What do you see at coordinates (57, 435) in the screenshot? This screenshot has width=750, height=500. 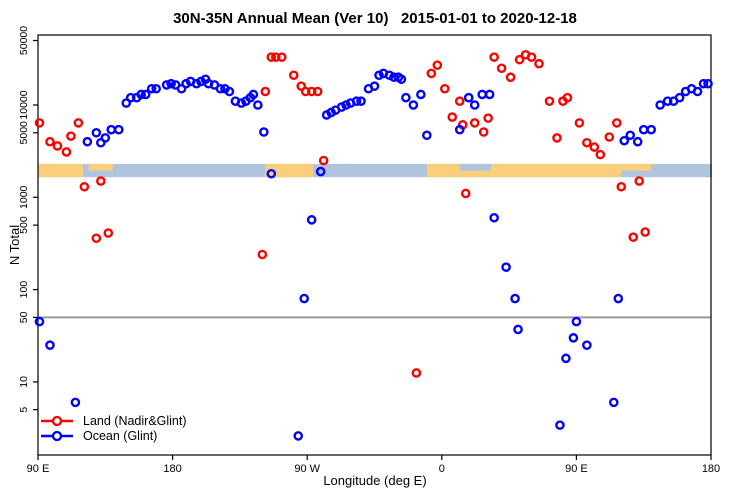 I see `ocean-marker-icon` at bounding box center [57, 435].